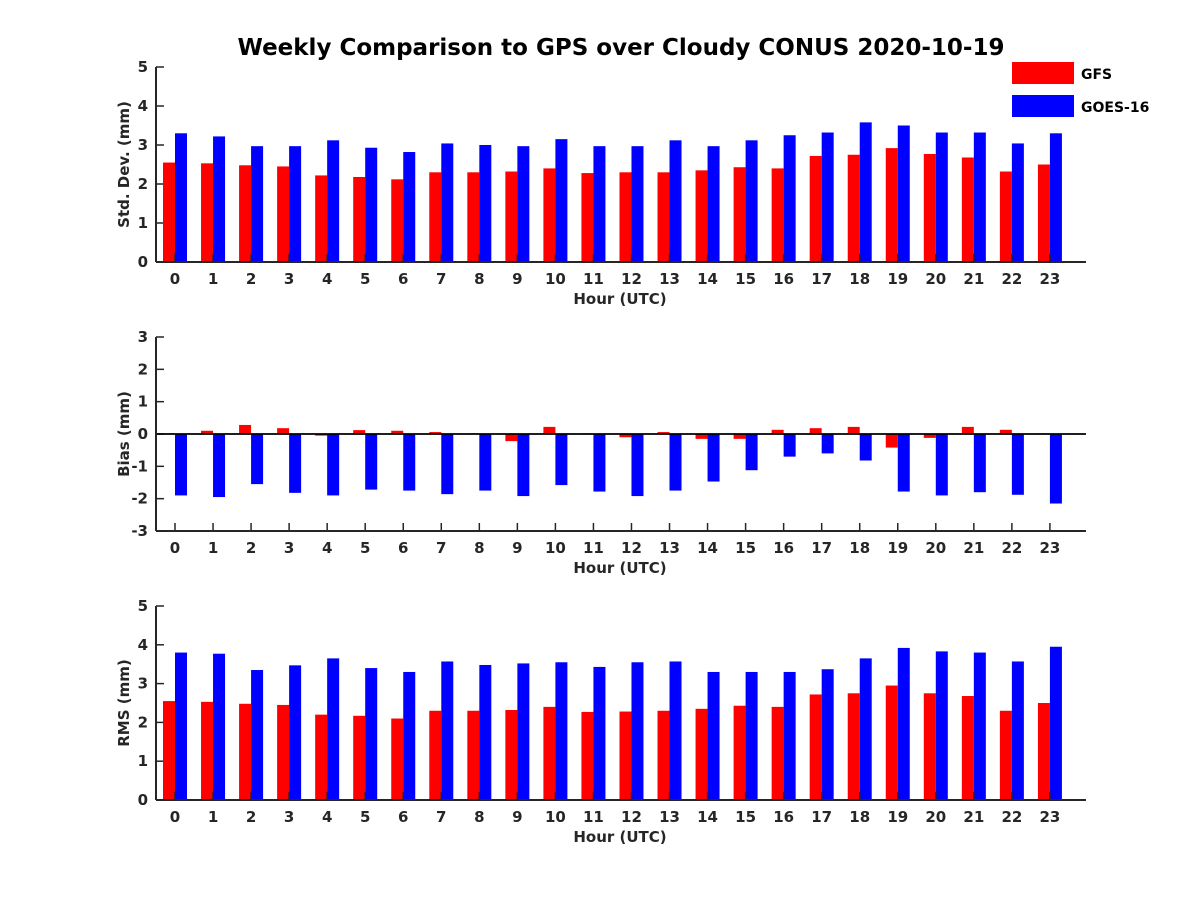 This screenshot has width=1200, height=900. I want to click on x-tick-label: 17, so click(821, 548).